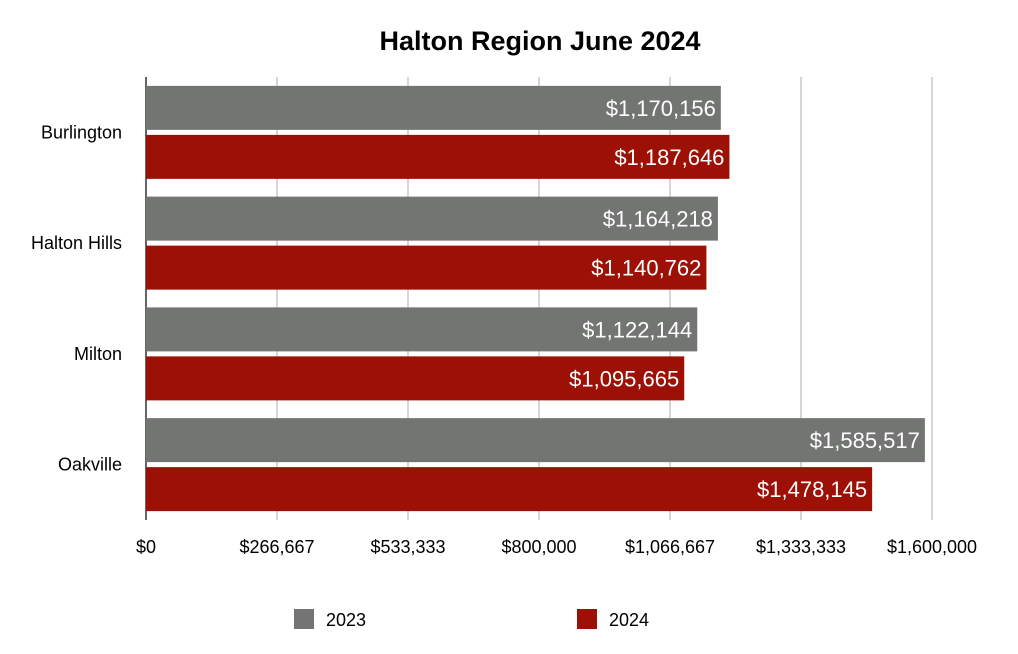 The width and height of the screenshot is (1018, 654). I want to click on legend-label: 2024, so click(629, 620).